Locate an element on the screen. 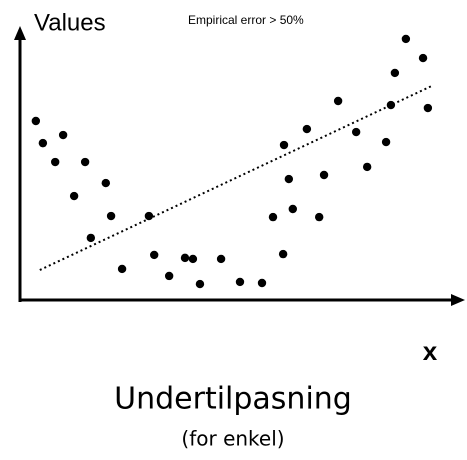  y-axis-label: Values is located at coordinates (70, 22).